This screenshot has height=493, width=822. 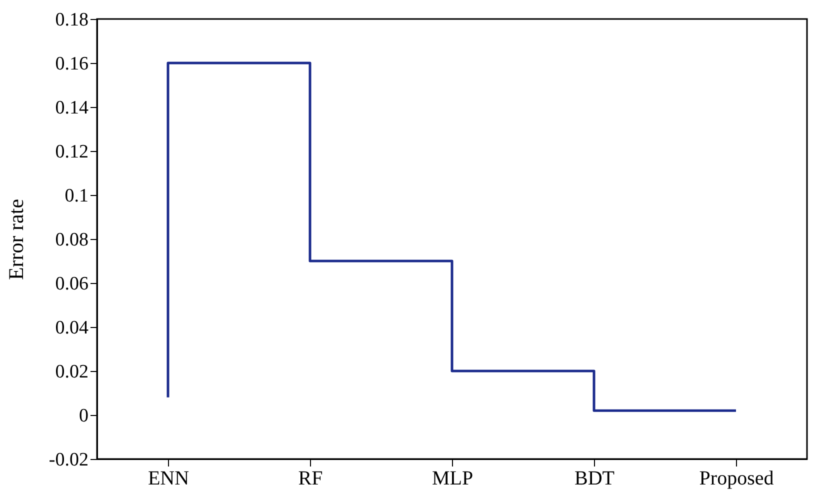 I want to click on x-tick-label: MLP, so click(x=453, y=479).